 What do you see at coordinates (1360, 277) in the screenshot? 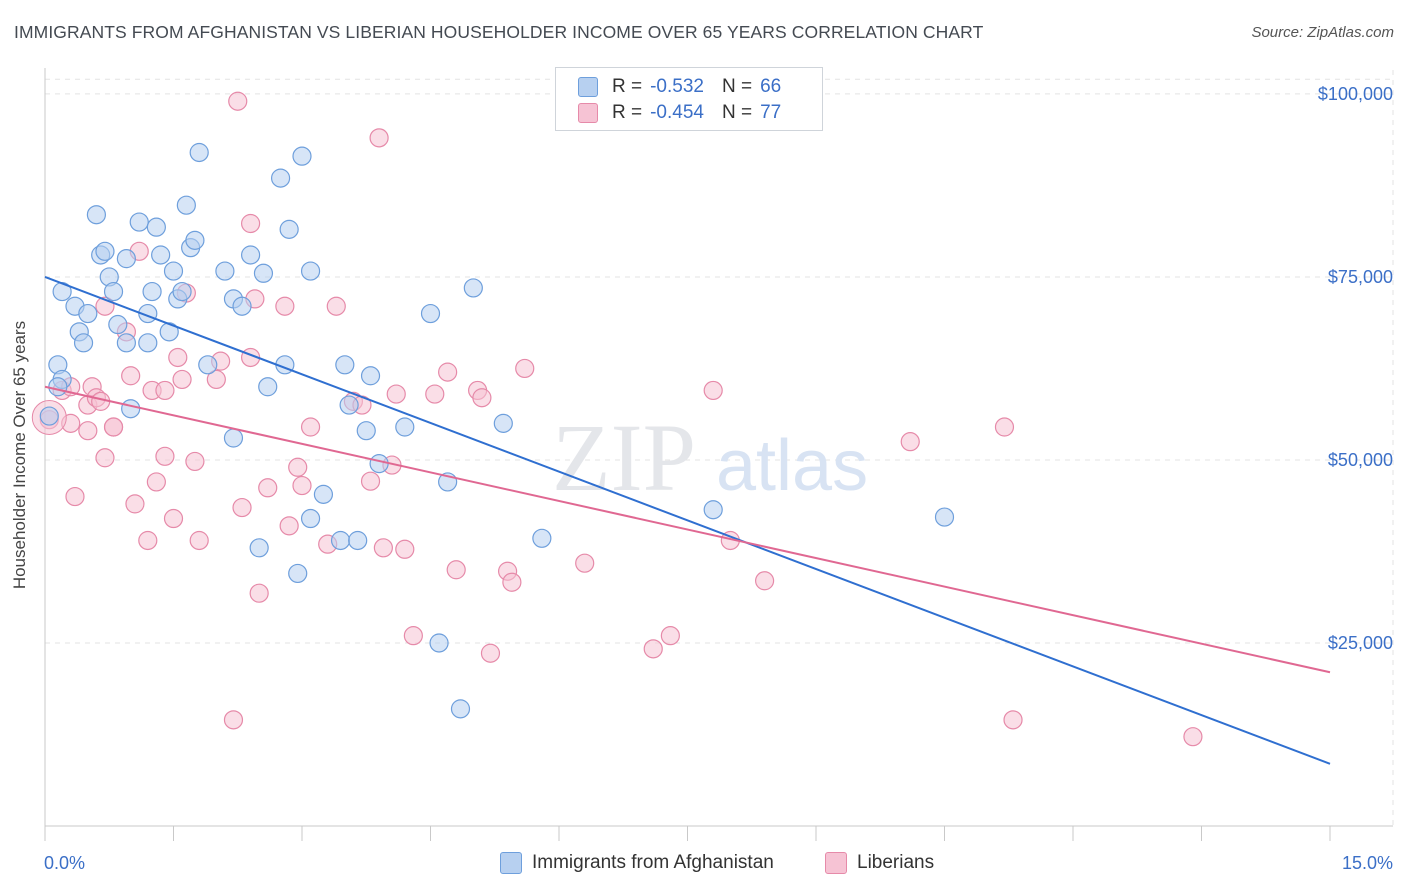
I see `y-tick-label: $75,000` at bounding box center [1360, 277].